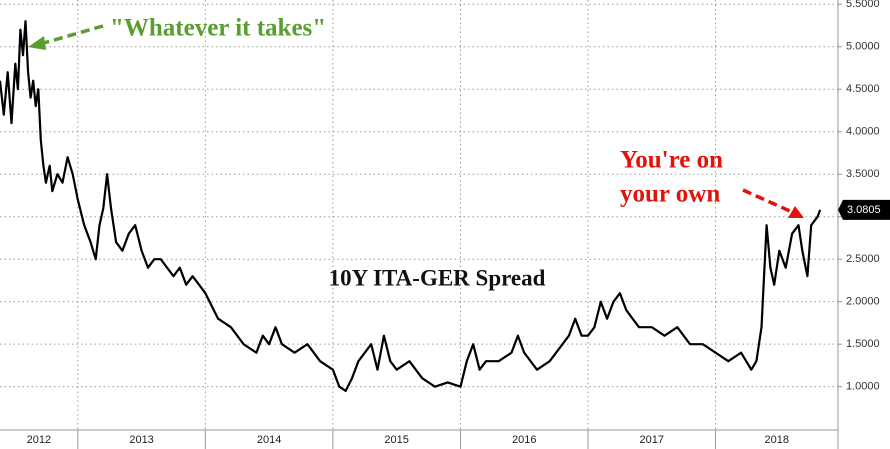  What do you see at coordinates (863, 174) in the screenshot?
I see `y-tick-label: 3.5000` at bounding box center [863, 174].